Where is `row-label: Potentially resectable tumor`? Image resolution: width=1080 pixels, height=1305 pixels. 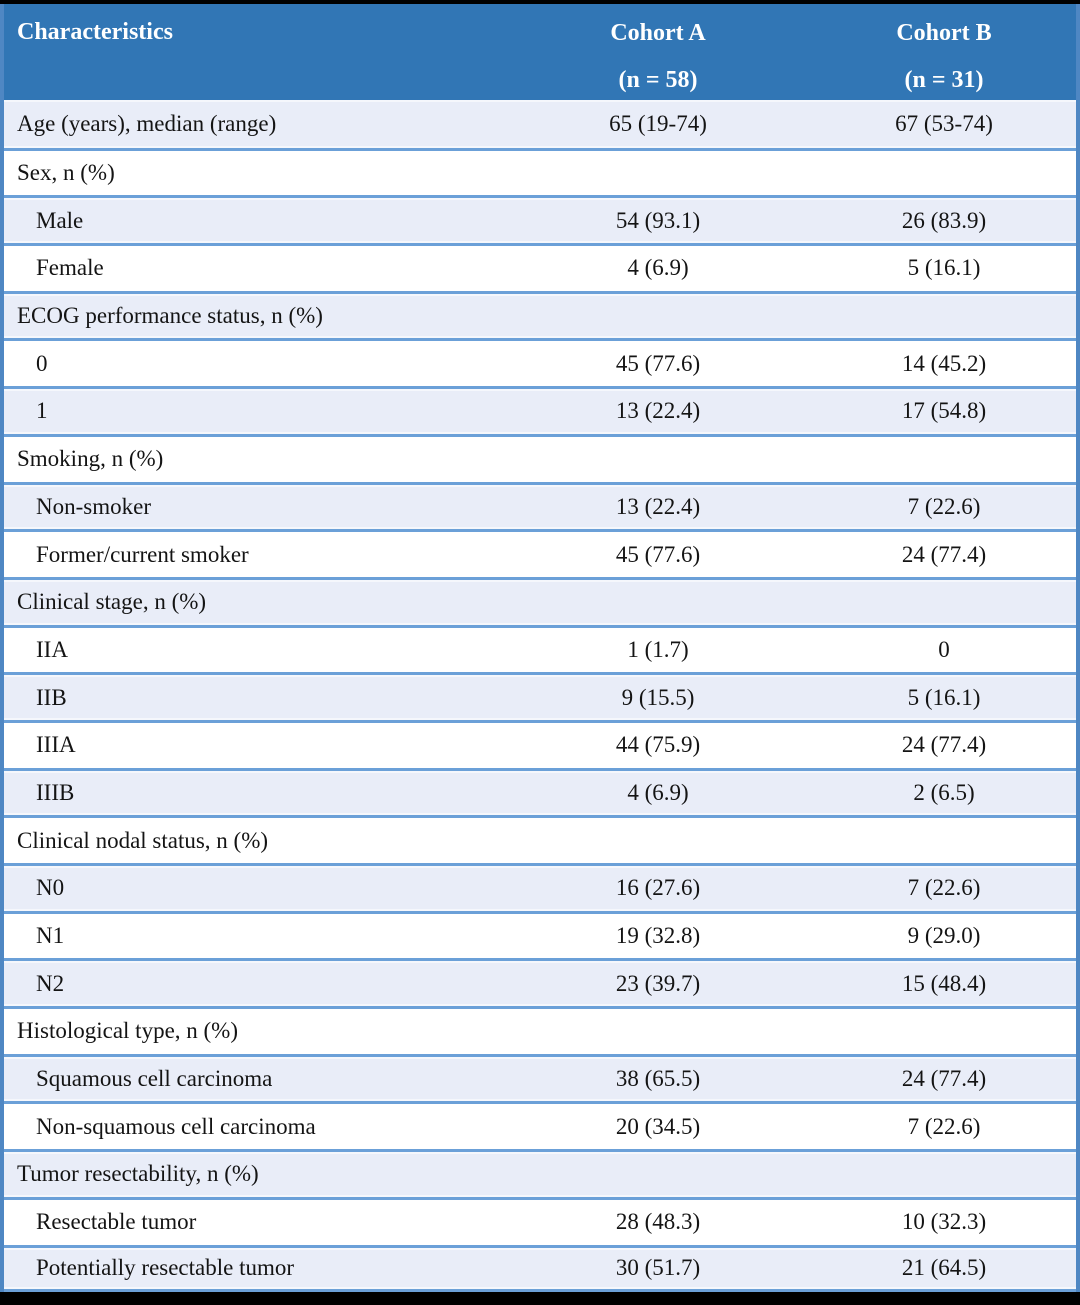
row-label: Potentially resectable tumor is located at coordinates (165, 1268).